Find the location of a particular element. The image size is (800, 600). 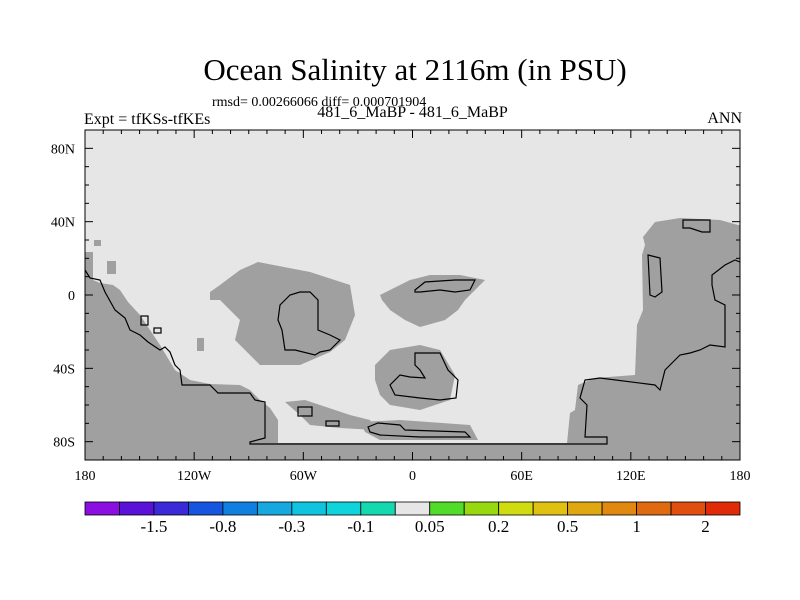

center-subtitle: 481_6_MaBP - 481_6_MaBP is located at coordinates (412, 112).